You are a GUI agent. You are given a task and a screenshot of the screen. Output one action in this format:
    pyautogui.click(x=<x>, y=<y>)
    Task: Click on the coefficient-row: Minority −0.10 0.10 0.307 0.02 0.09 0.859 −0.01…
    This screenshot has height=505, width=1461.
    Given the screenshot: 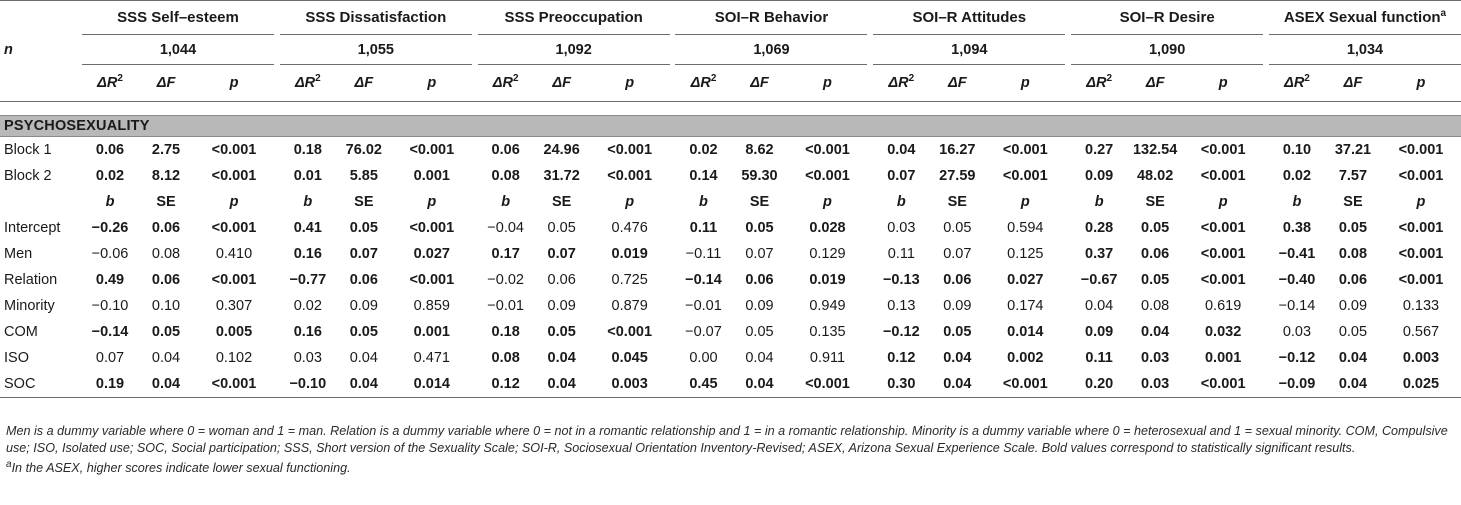 What is the action you would take?
    pyautogui.click(x=730, y=306)
    